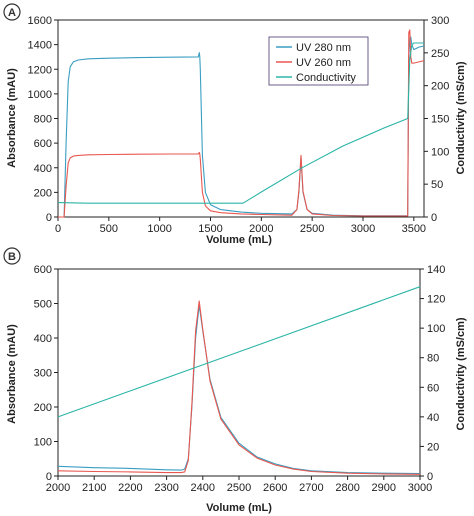 Image resolution: width=474 pixels, height=516 pixels. What do you see at coordinates (440, 21) in the screenshot?
I see `panel-a-y2tick-label: 300` at bounding box center [440, 21].